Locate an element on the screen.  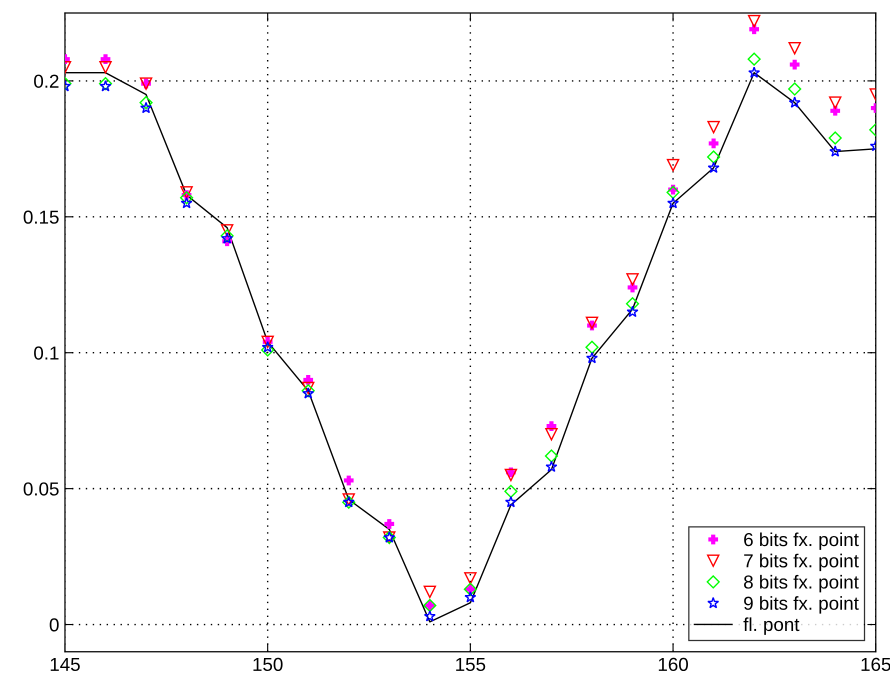
y-tick-label: 0.15 is located at coordinates (41, 217).